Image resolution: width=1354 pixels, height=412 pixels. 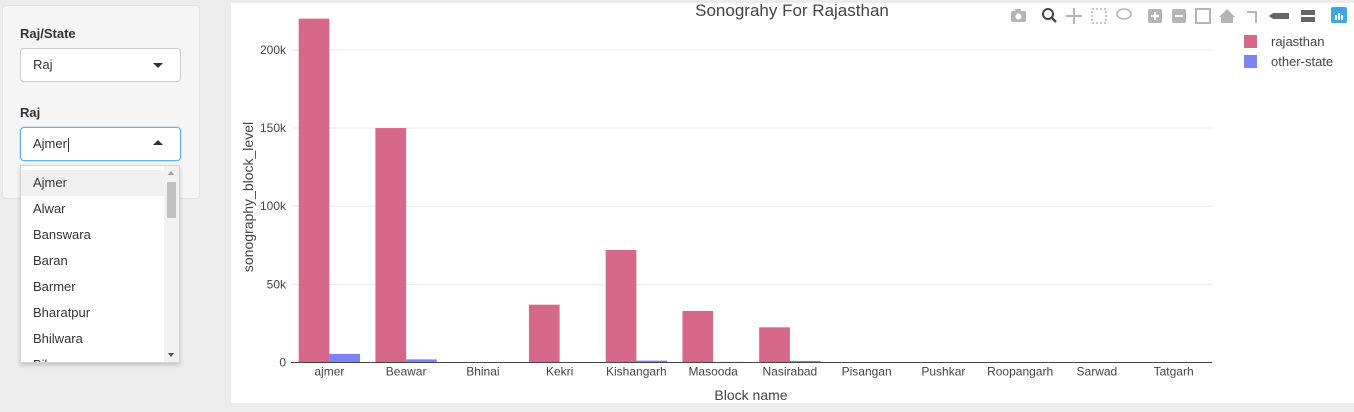 What do you see at coordinates (867, 372) in the screenshot?
I see `x-tick-label: Pisangan` at bounding box center [867, 372].